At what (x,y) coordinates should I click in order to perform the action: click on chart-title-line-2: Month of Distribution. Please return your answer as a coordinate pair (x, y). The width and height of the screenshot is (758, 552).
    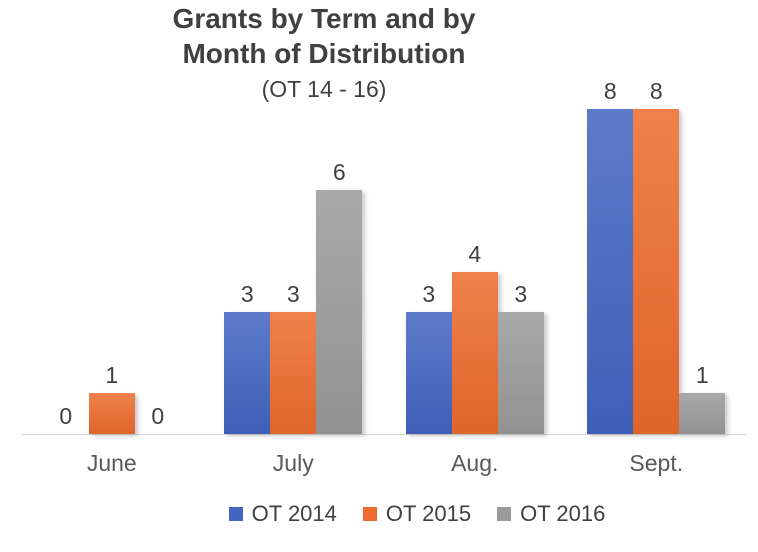
    Looking at the image, I should click on (324, 53).